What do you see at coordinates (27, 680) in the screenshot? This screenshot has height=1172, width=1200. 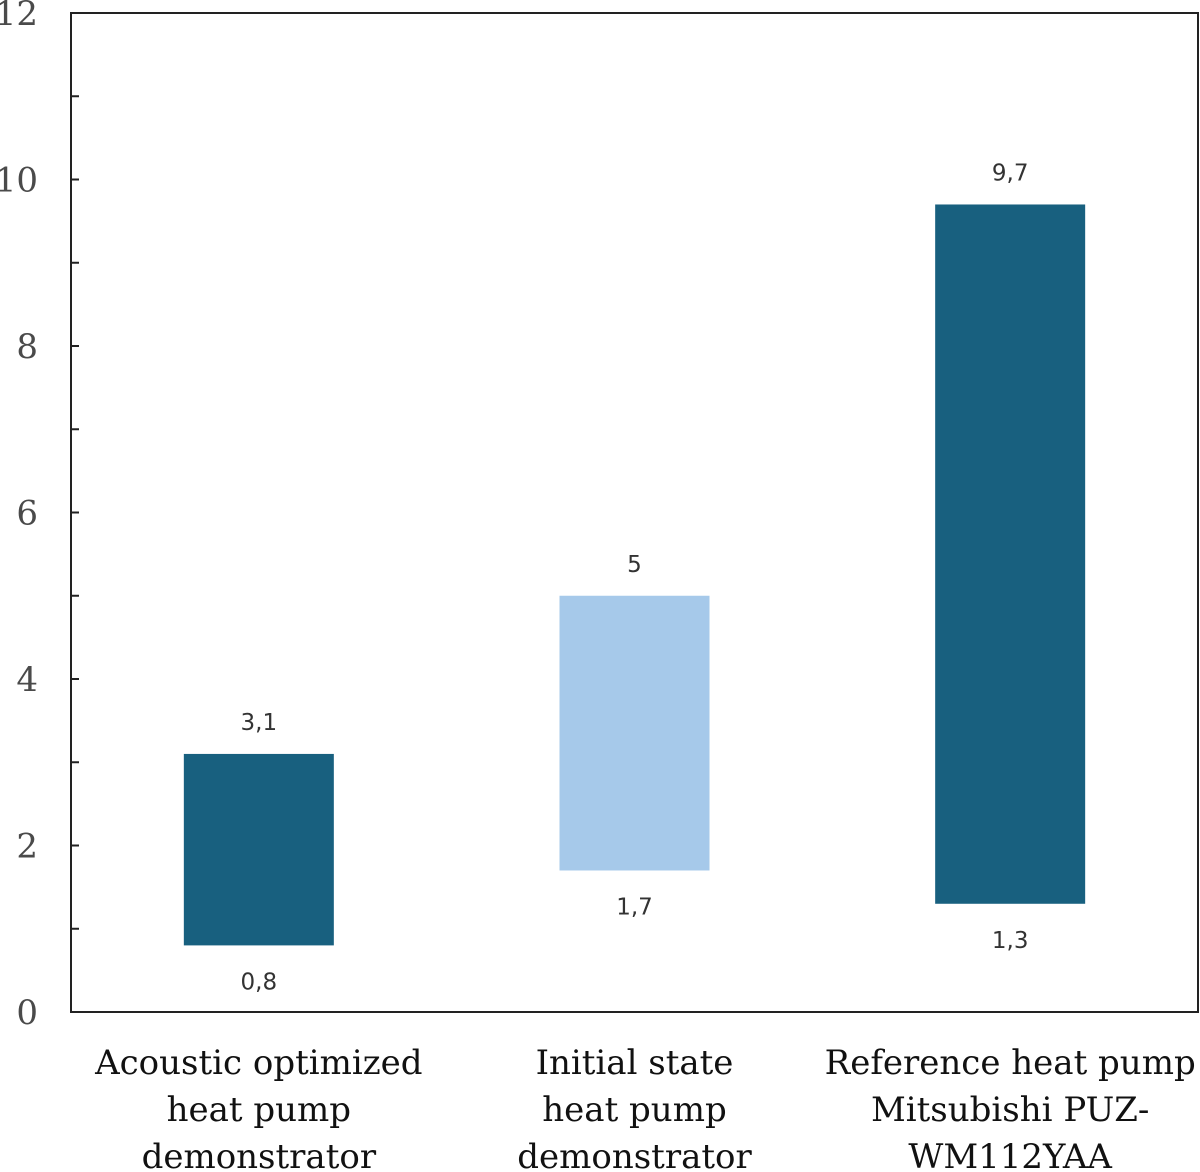 I see `y-tick-label: 4` at bounding box center [27, 680].